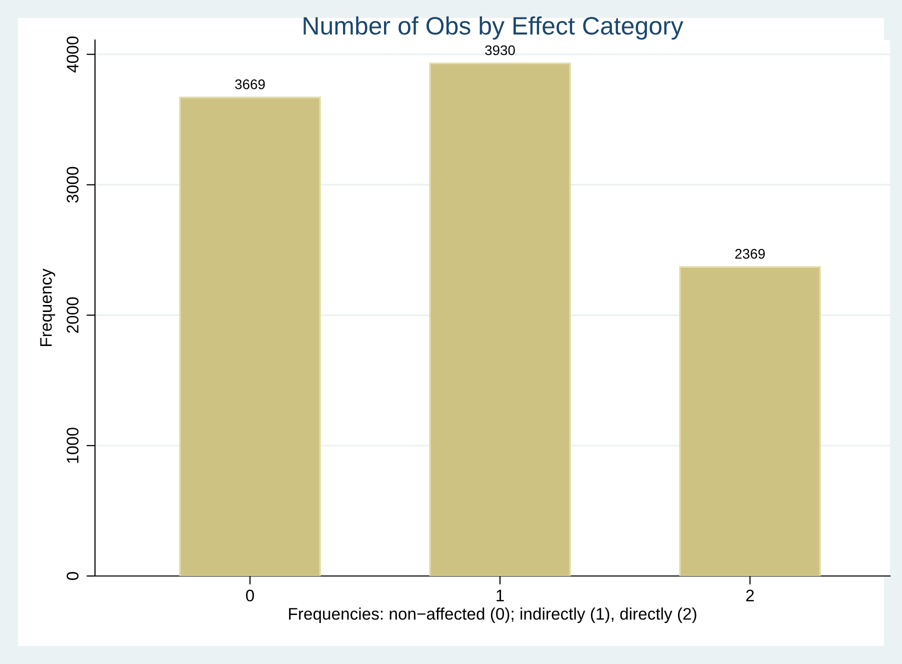  Describe the element at coordinates (72, 54) in the screenshot. I see `y-tick-label: 4000` at that location.